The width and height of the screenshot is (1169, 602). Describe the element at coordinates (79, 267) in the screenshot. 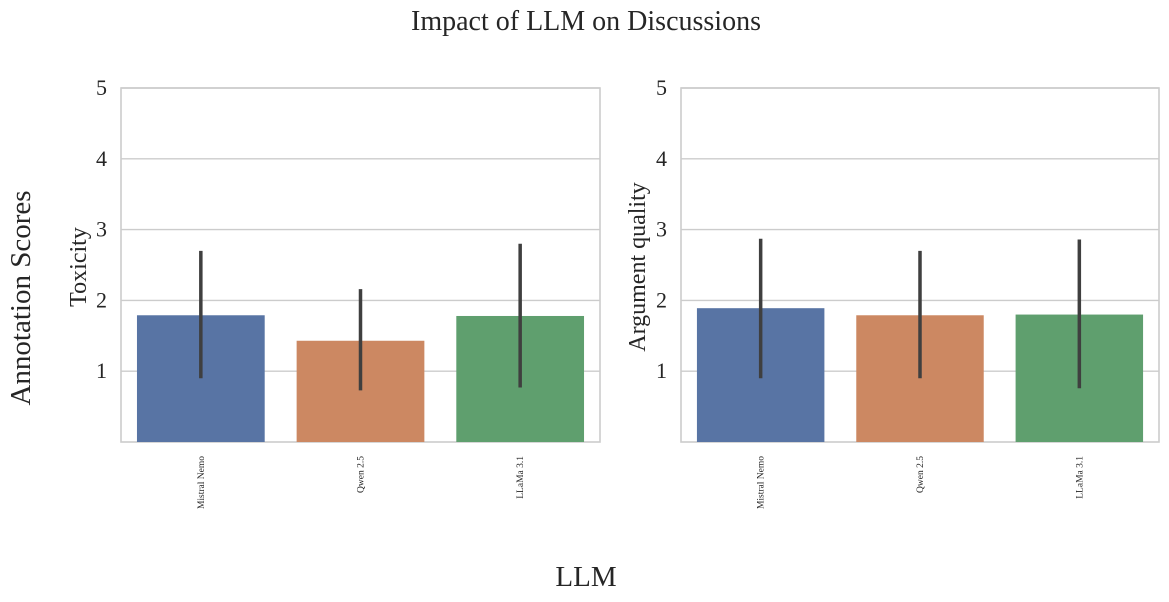

I see `y-axis-label: Toxicity` at that location.